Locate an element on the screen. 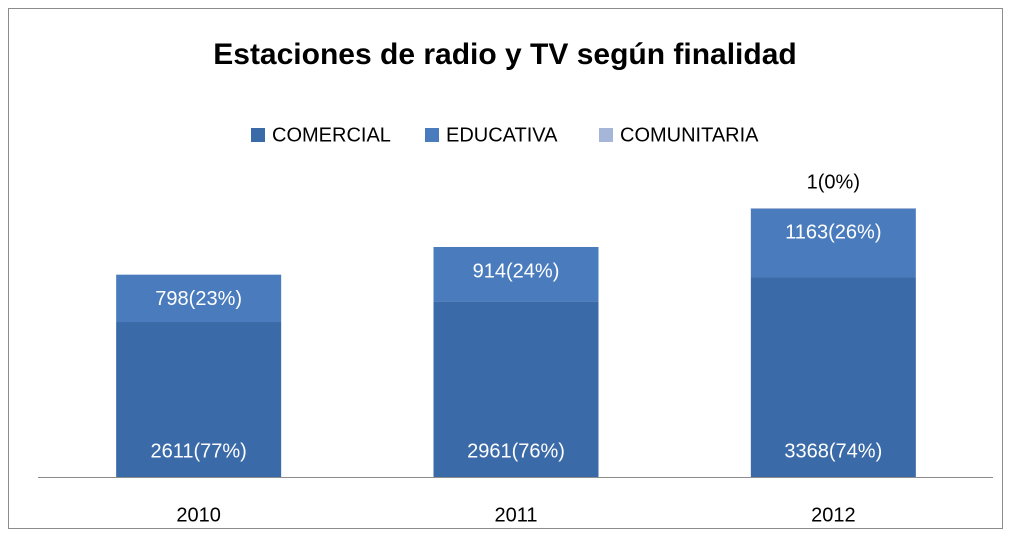 This screenshot has width=1011, height=542. legend-label: COMUNITARIA is located at coordinates (689, 135).